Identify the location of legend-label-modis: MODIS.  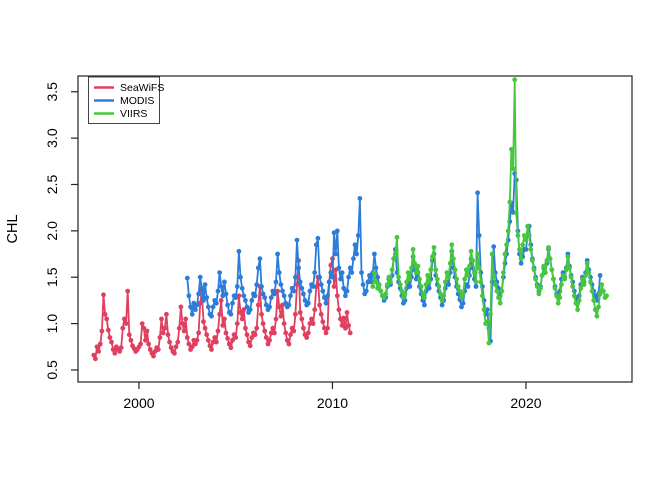
(137, 101).